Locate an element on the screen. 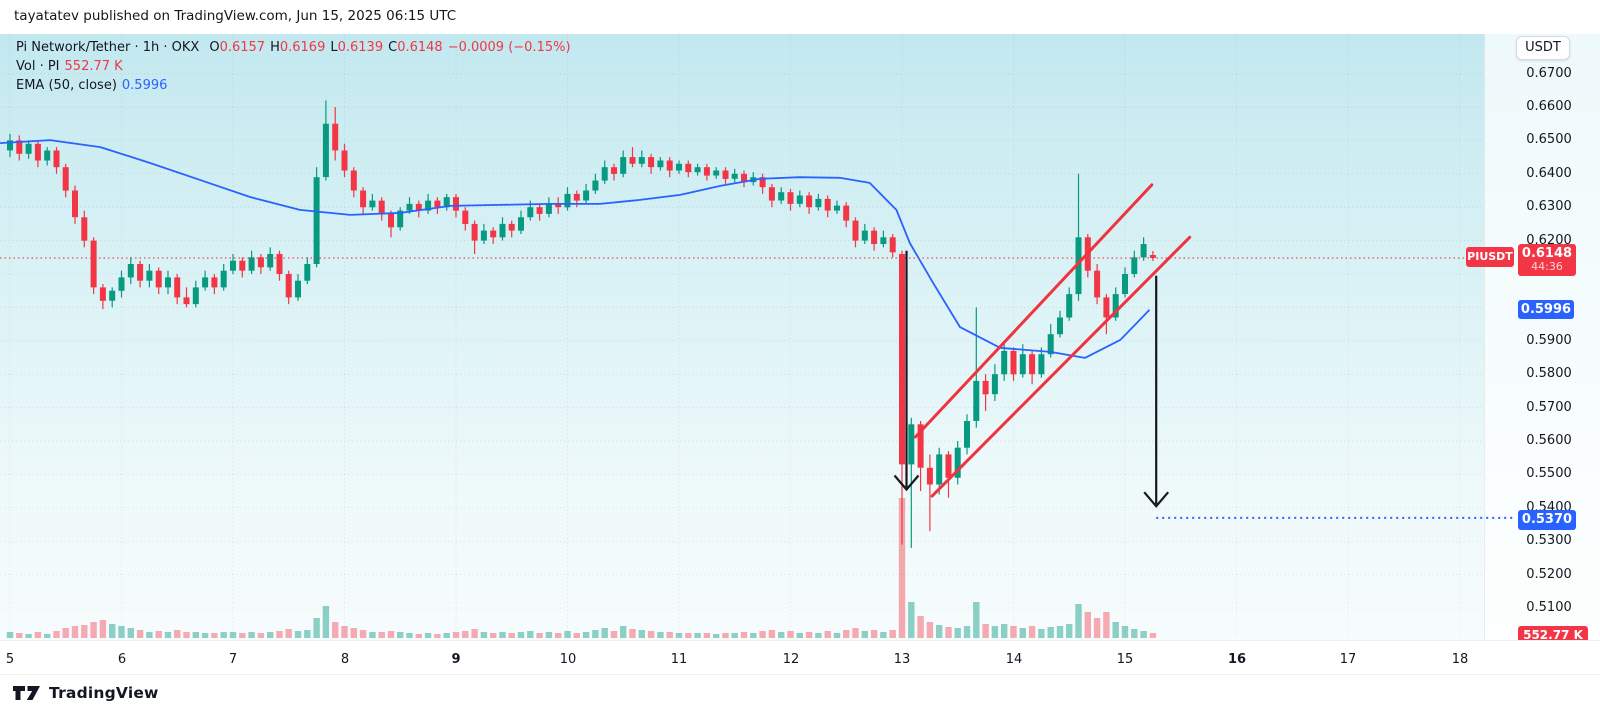 Image resolution: width=1600 pixels, height=718 pixels. last-price-badge: 0.6148 44:36 is located at coordinates (1547, 260).